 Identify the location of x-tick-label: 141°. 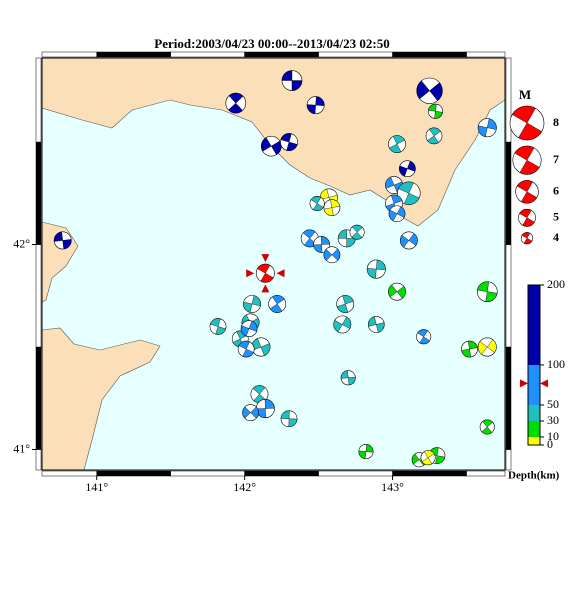
(96, 487).